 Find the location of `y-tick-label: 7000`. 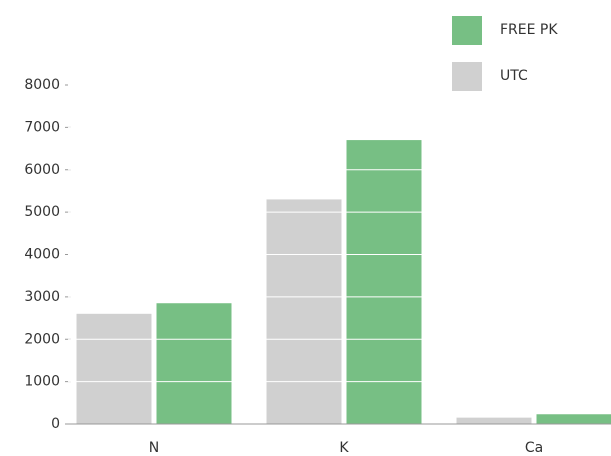

y-tick-label: 7000 is located at coordinates (42, 127).